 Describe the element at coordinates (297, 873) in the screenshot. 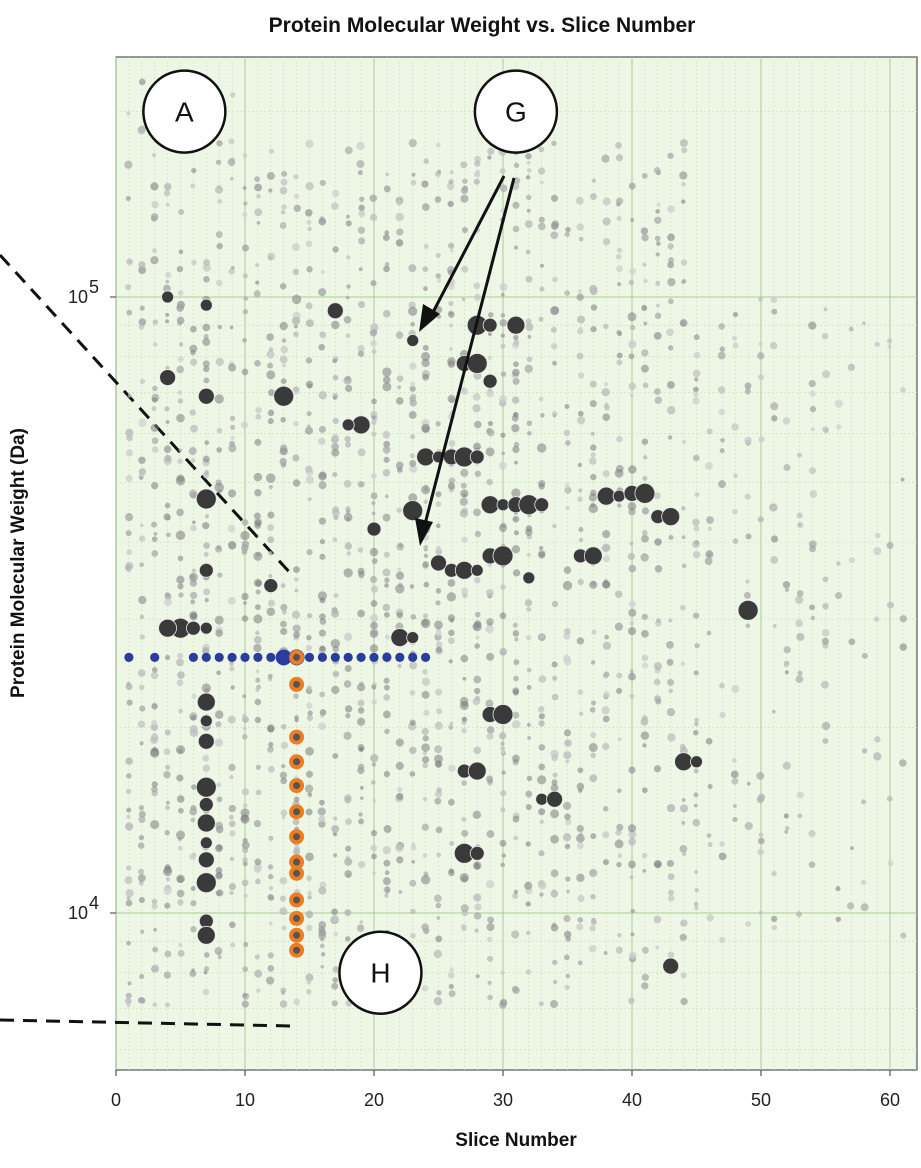

I see `data-point-orange-core` at that location.